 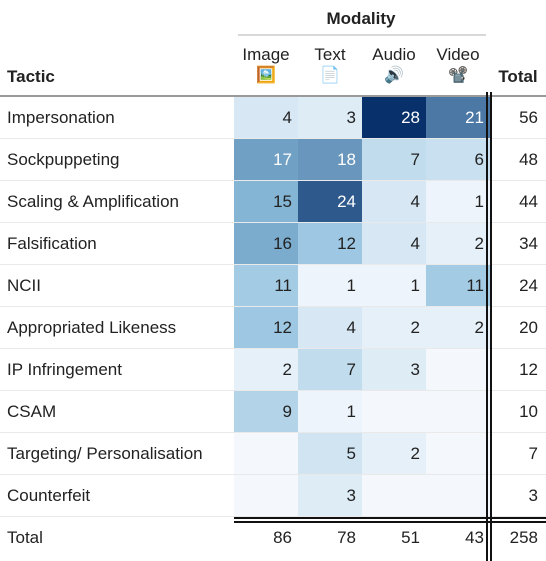 What do you see at coordinates (528, 411) in the screenshot?
I see `row-total-cell: 10` at bounding box center [528, 411].